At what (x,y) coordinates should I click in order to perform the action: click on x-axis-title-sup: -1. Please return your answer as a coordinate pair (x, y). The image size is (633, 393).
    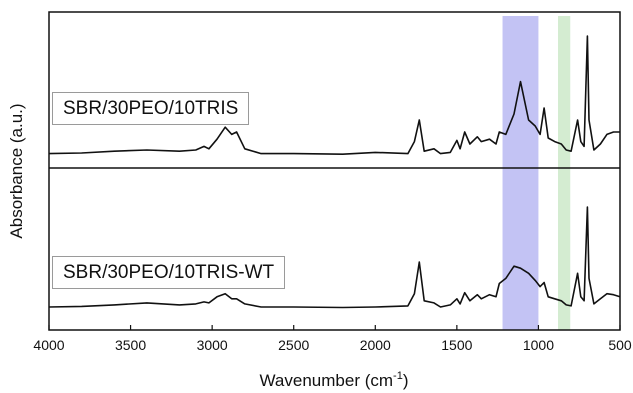
    Looking at the image, I should click on (398, 376).